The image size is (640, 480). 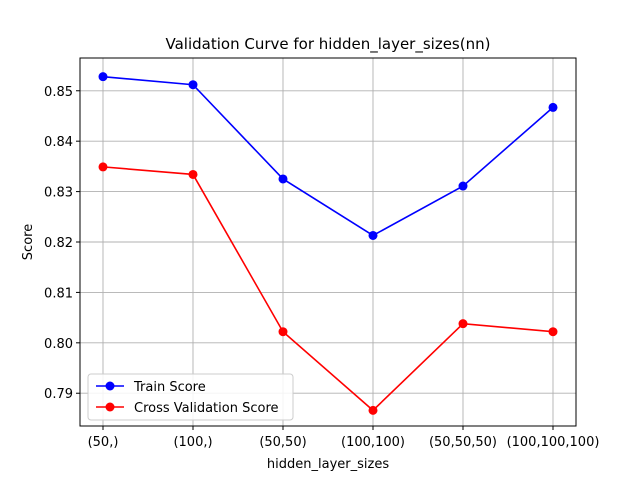 What do you see at coordinates (553, 442) in the screenshot?
I see `x-tick-label: (100,100,100)` at bounding box center [553, 442].